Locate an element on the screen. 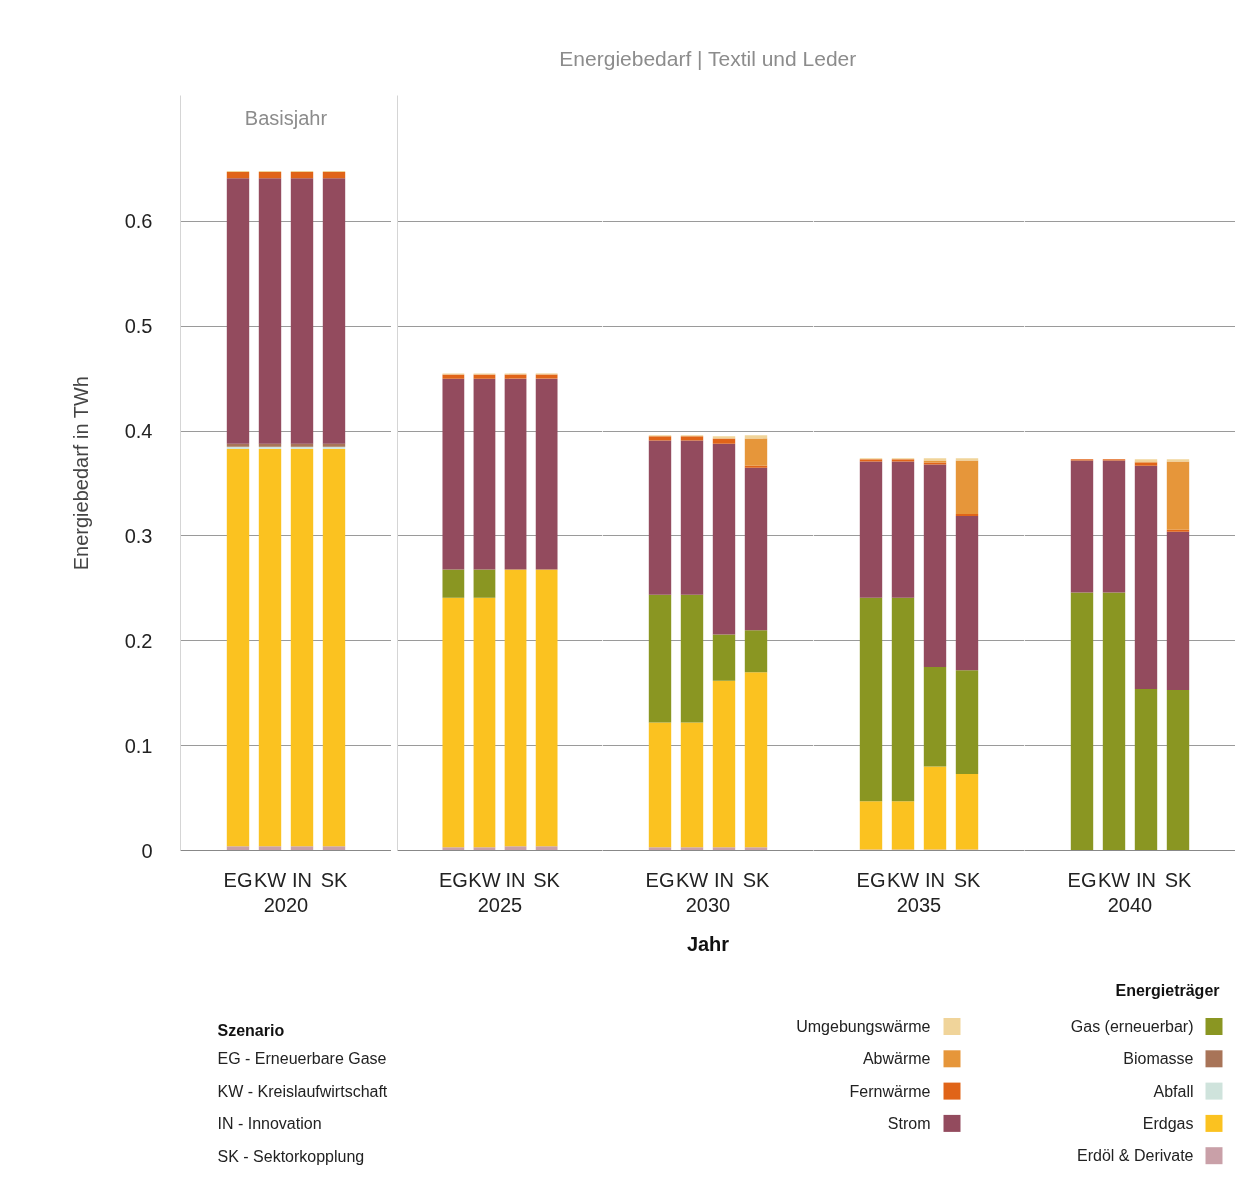 Image resolution: width=1235 pixels, height=1197 pixels. y-tick-label: 0 is located at coordinates (147, 850).